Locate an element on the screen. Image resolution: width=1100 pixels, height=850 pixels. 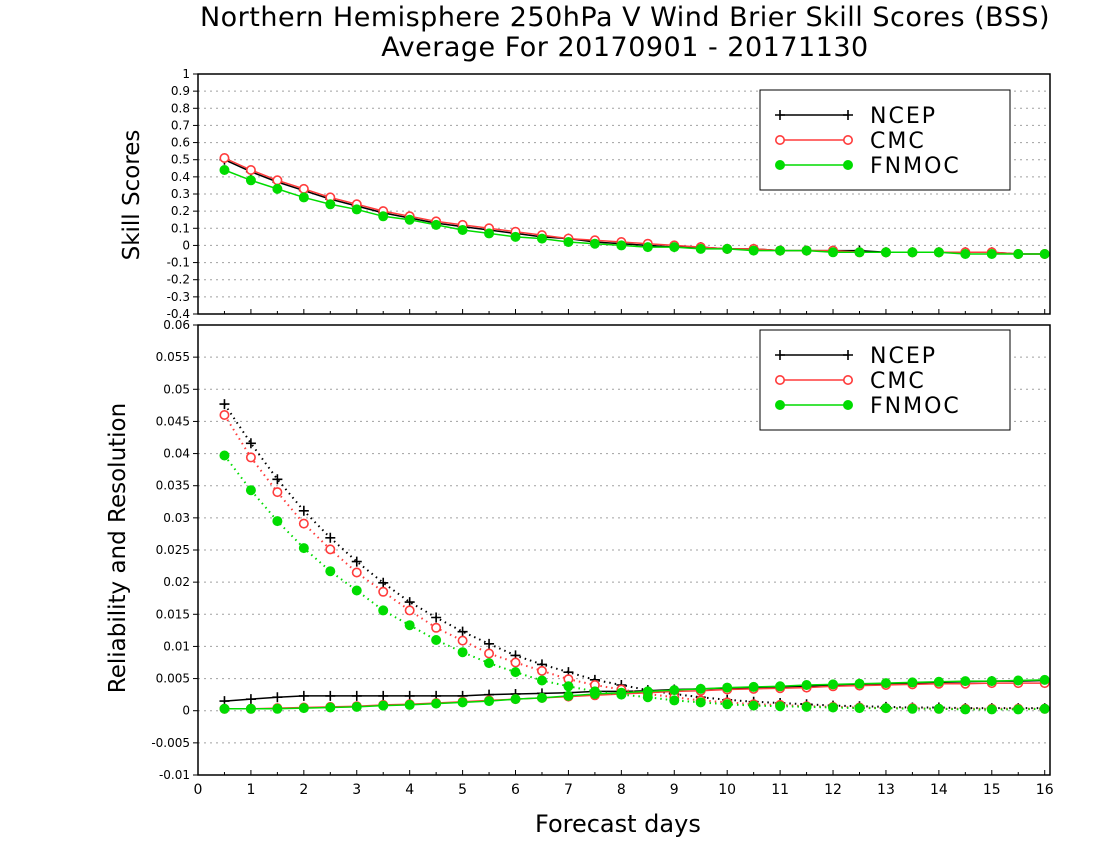
y-tick-label: 0.06 is located at coordinates (176, 325).